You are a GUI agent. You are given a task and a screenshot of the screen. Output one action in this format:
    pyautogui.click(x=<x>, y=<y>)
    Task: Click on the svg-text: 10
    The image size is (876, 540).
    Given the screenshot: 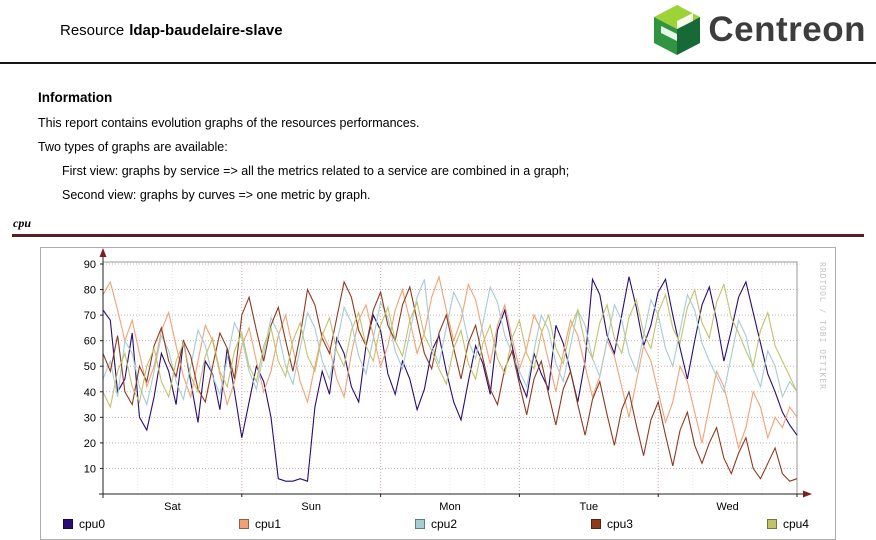 What is the action you would take?
    pyautogui.click(x=90, y=469)
    